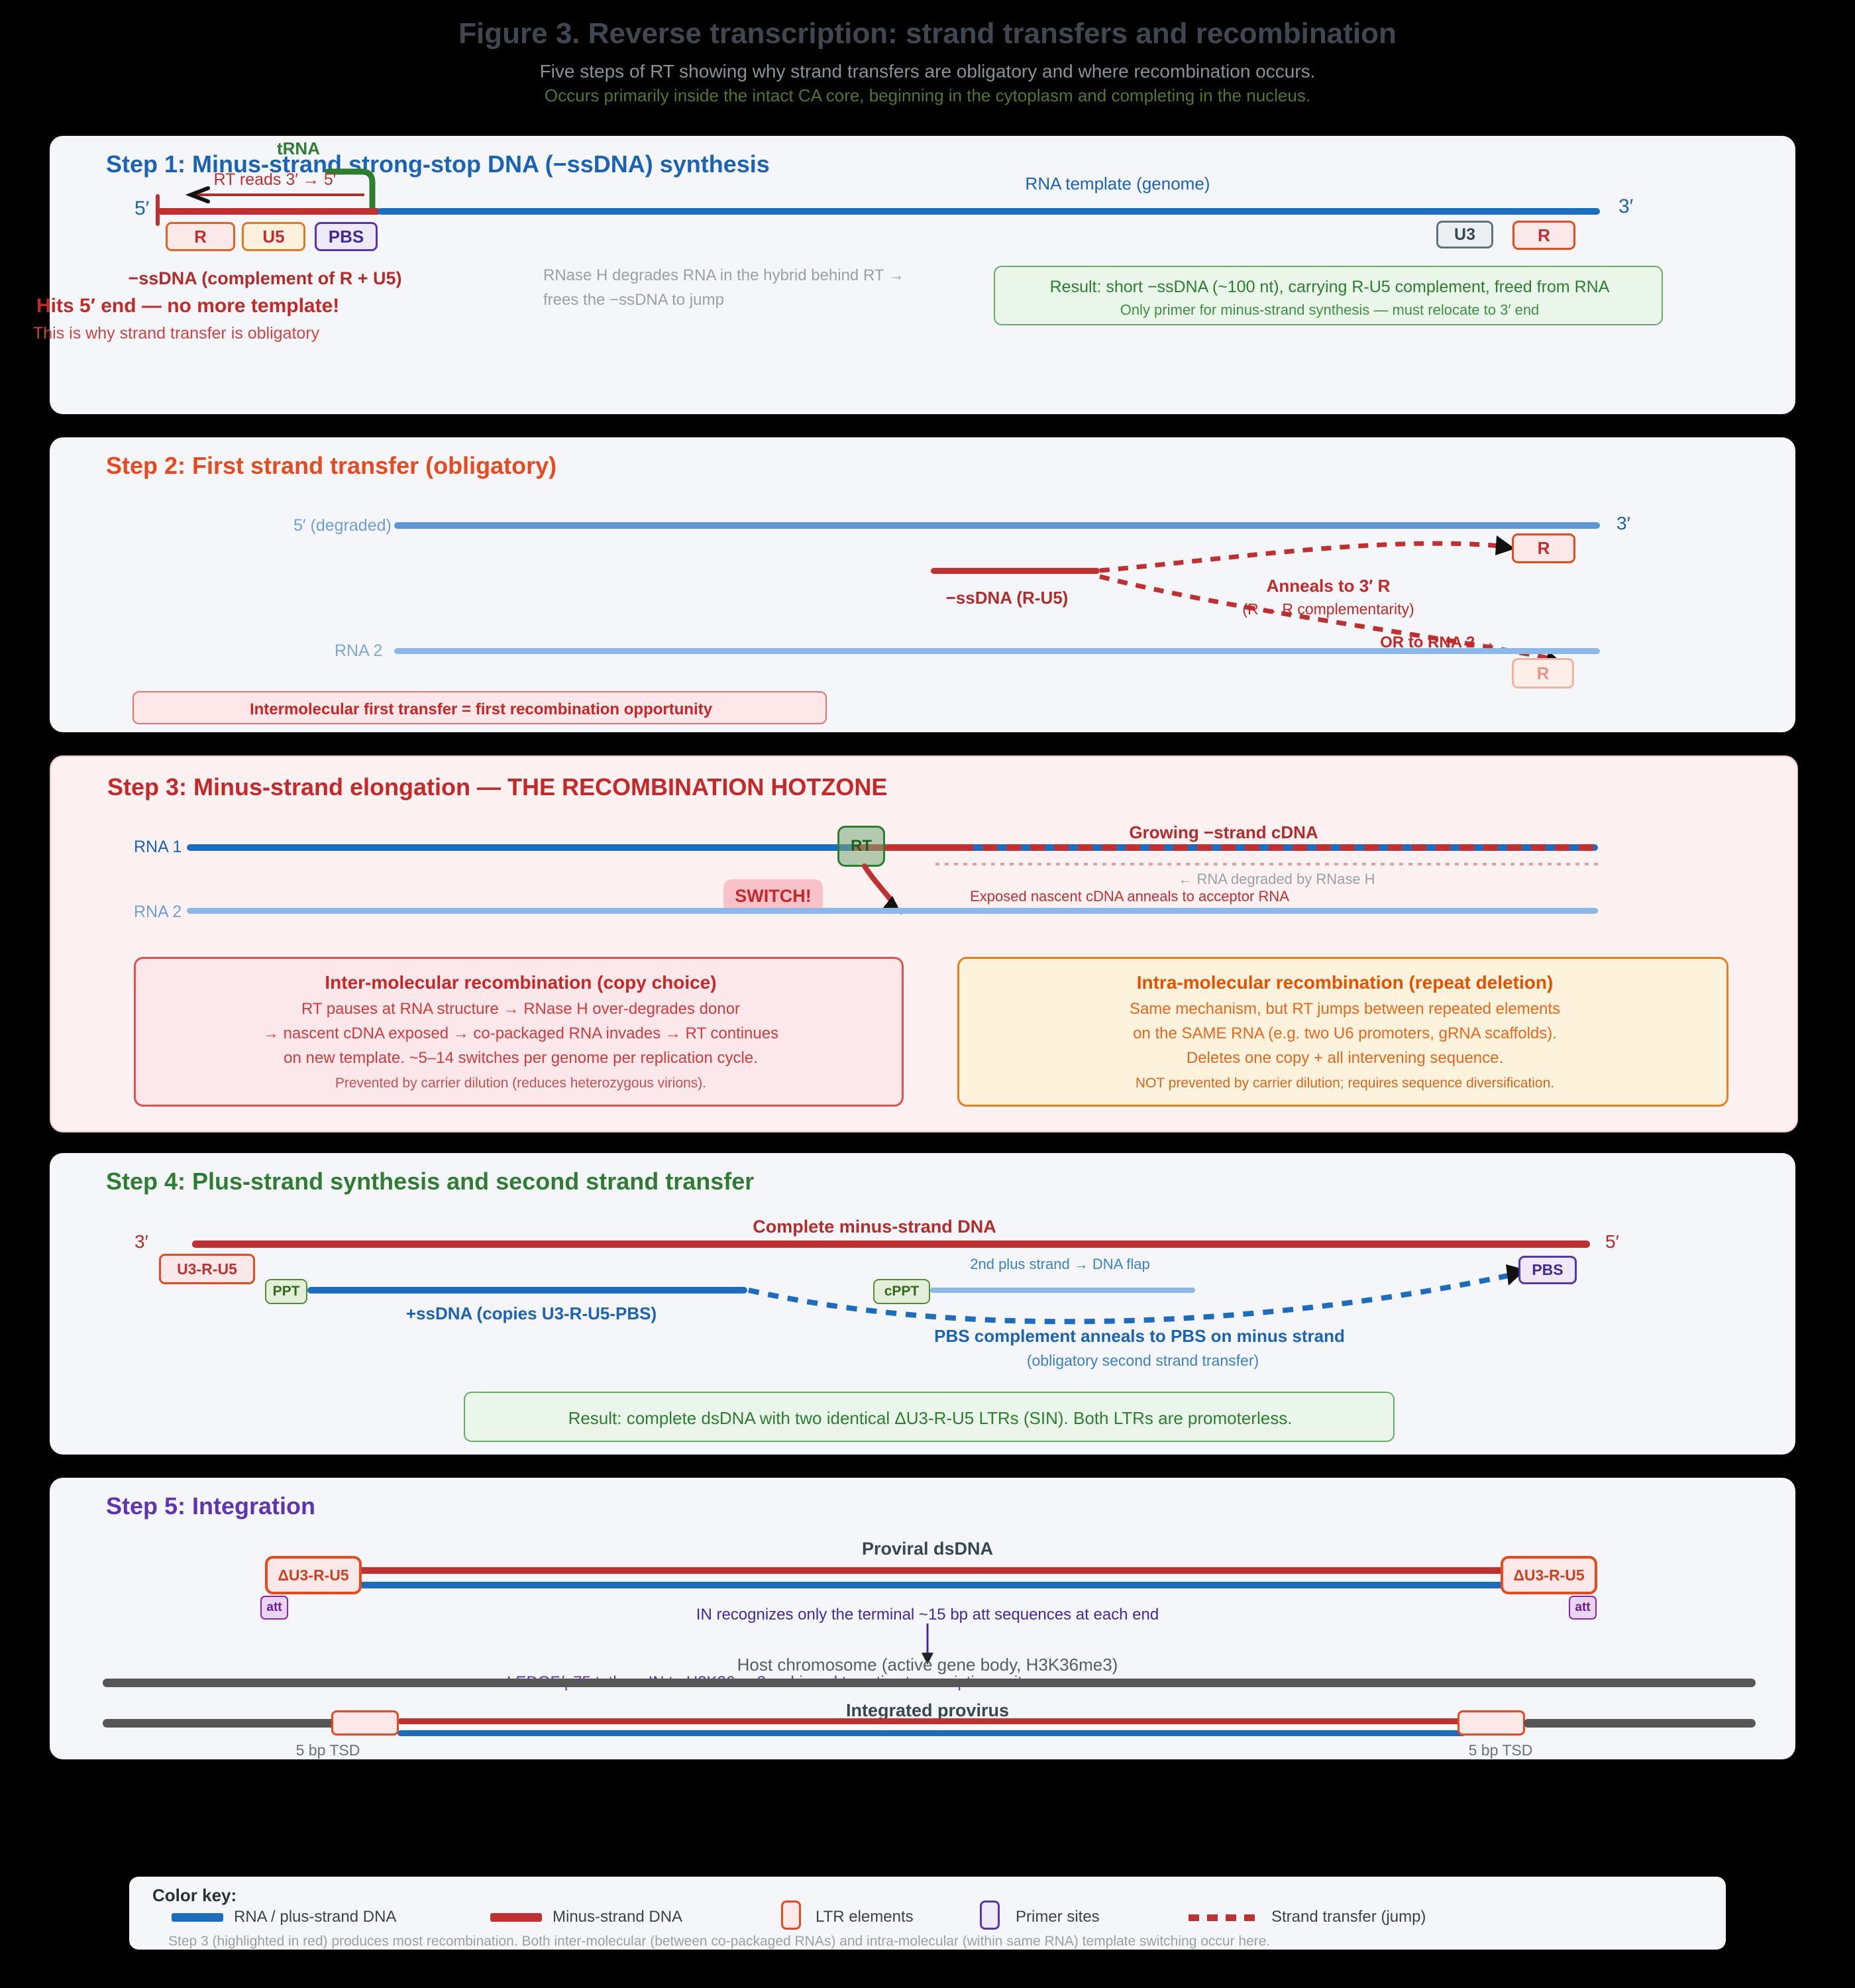  What do you see at coordinates (158, 912) in the screenshot?
I see `rna2-label-step3: RNA 2` at bounding box center [158, 912].